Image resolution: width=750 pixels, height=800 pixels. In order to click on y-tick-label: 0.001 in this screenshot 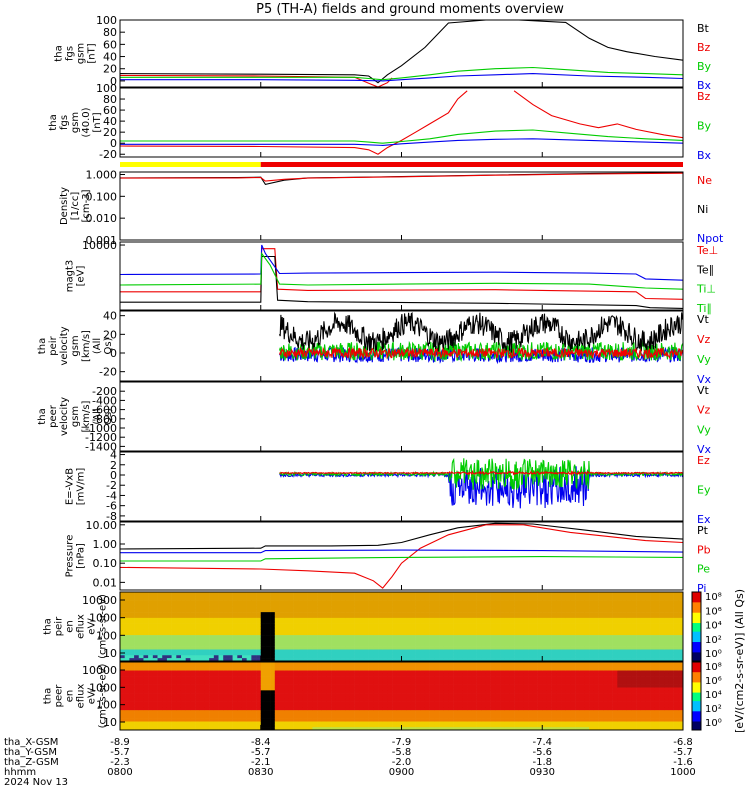, I will do `click(102, 240)`.